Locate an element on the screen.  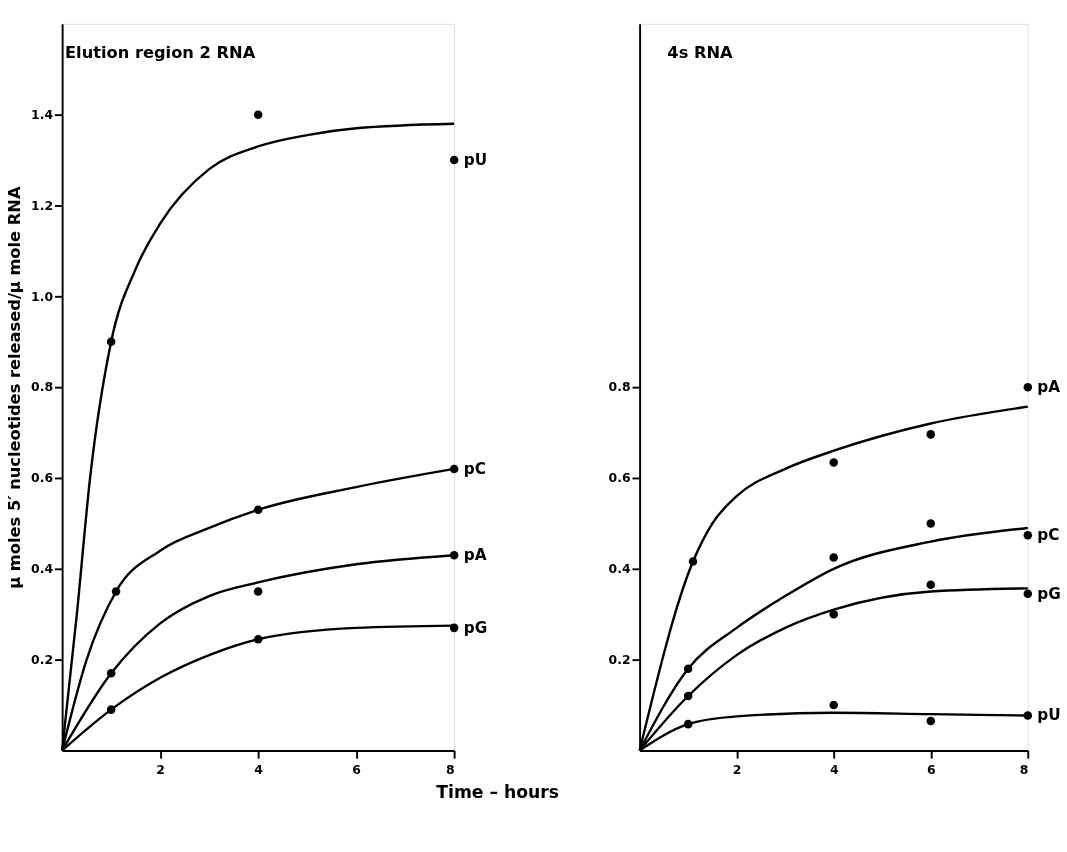
y-tick-label: 1.4 is located at coordinates (42, 114).